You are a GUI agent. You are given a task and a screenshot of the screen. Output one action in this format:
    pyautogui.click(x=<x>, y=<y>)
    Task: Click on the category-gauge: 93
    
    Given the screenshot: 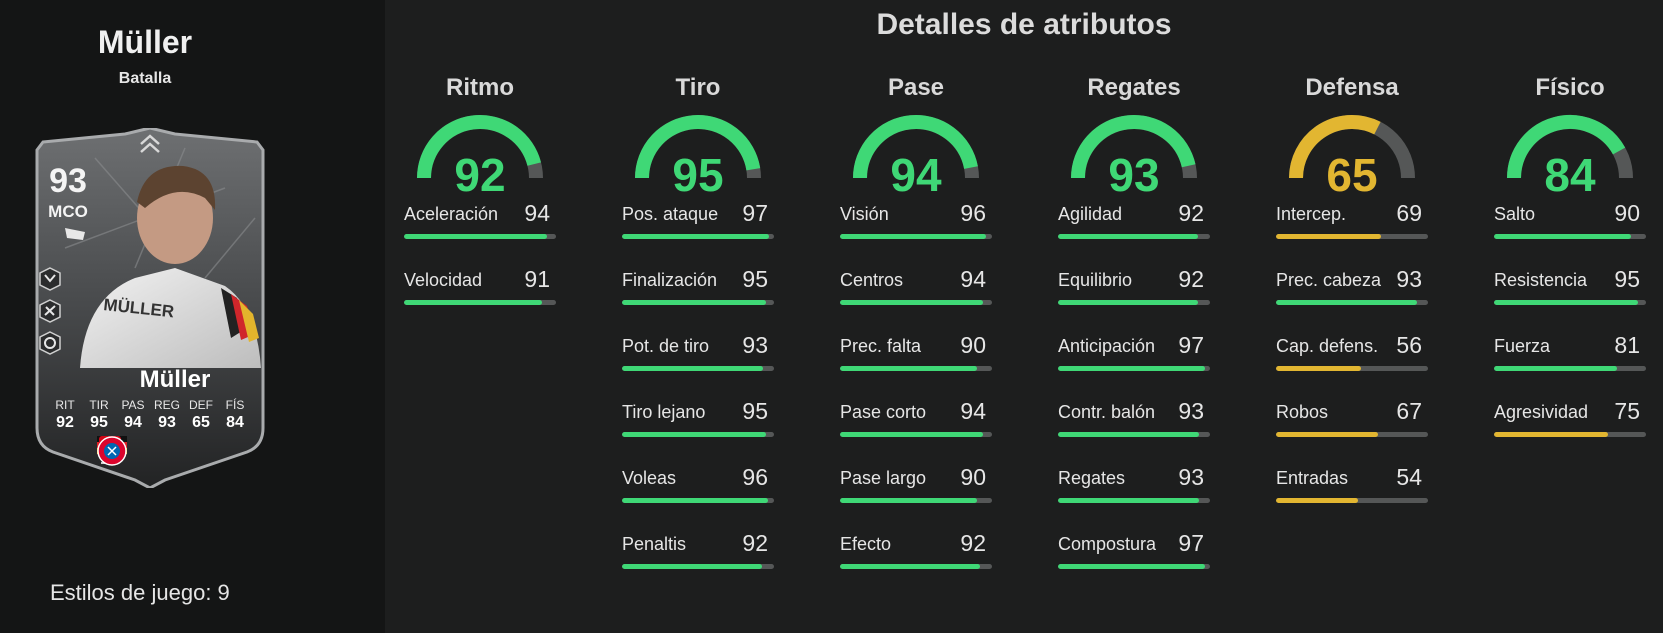 What is the action you would take?
    pyautogui.click(x=1134, y=153)
    